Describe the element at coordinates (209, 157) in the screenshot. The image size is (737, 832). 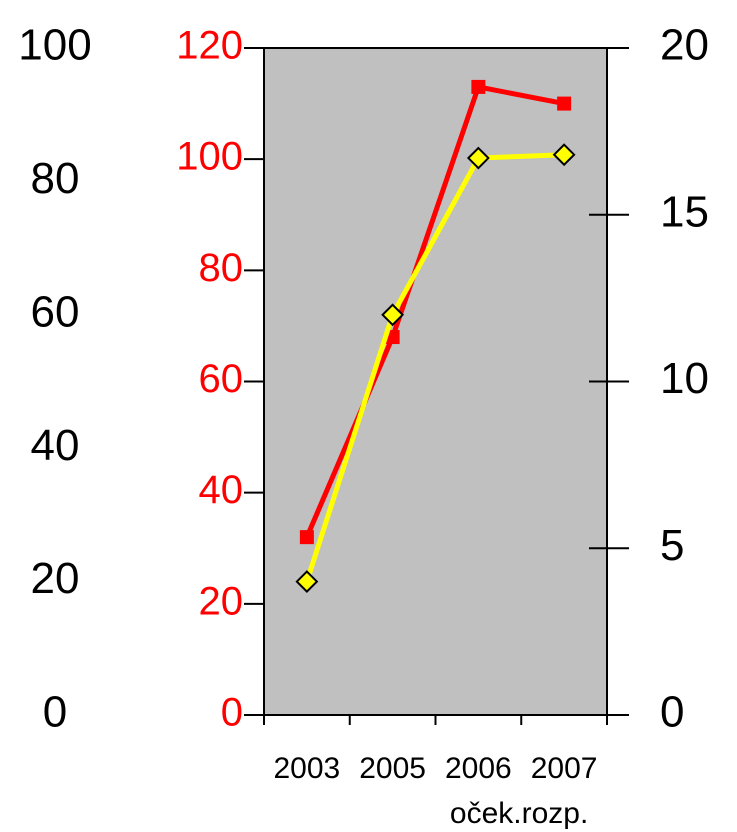
I see `y-tick-label: 100` at that location.